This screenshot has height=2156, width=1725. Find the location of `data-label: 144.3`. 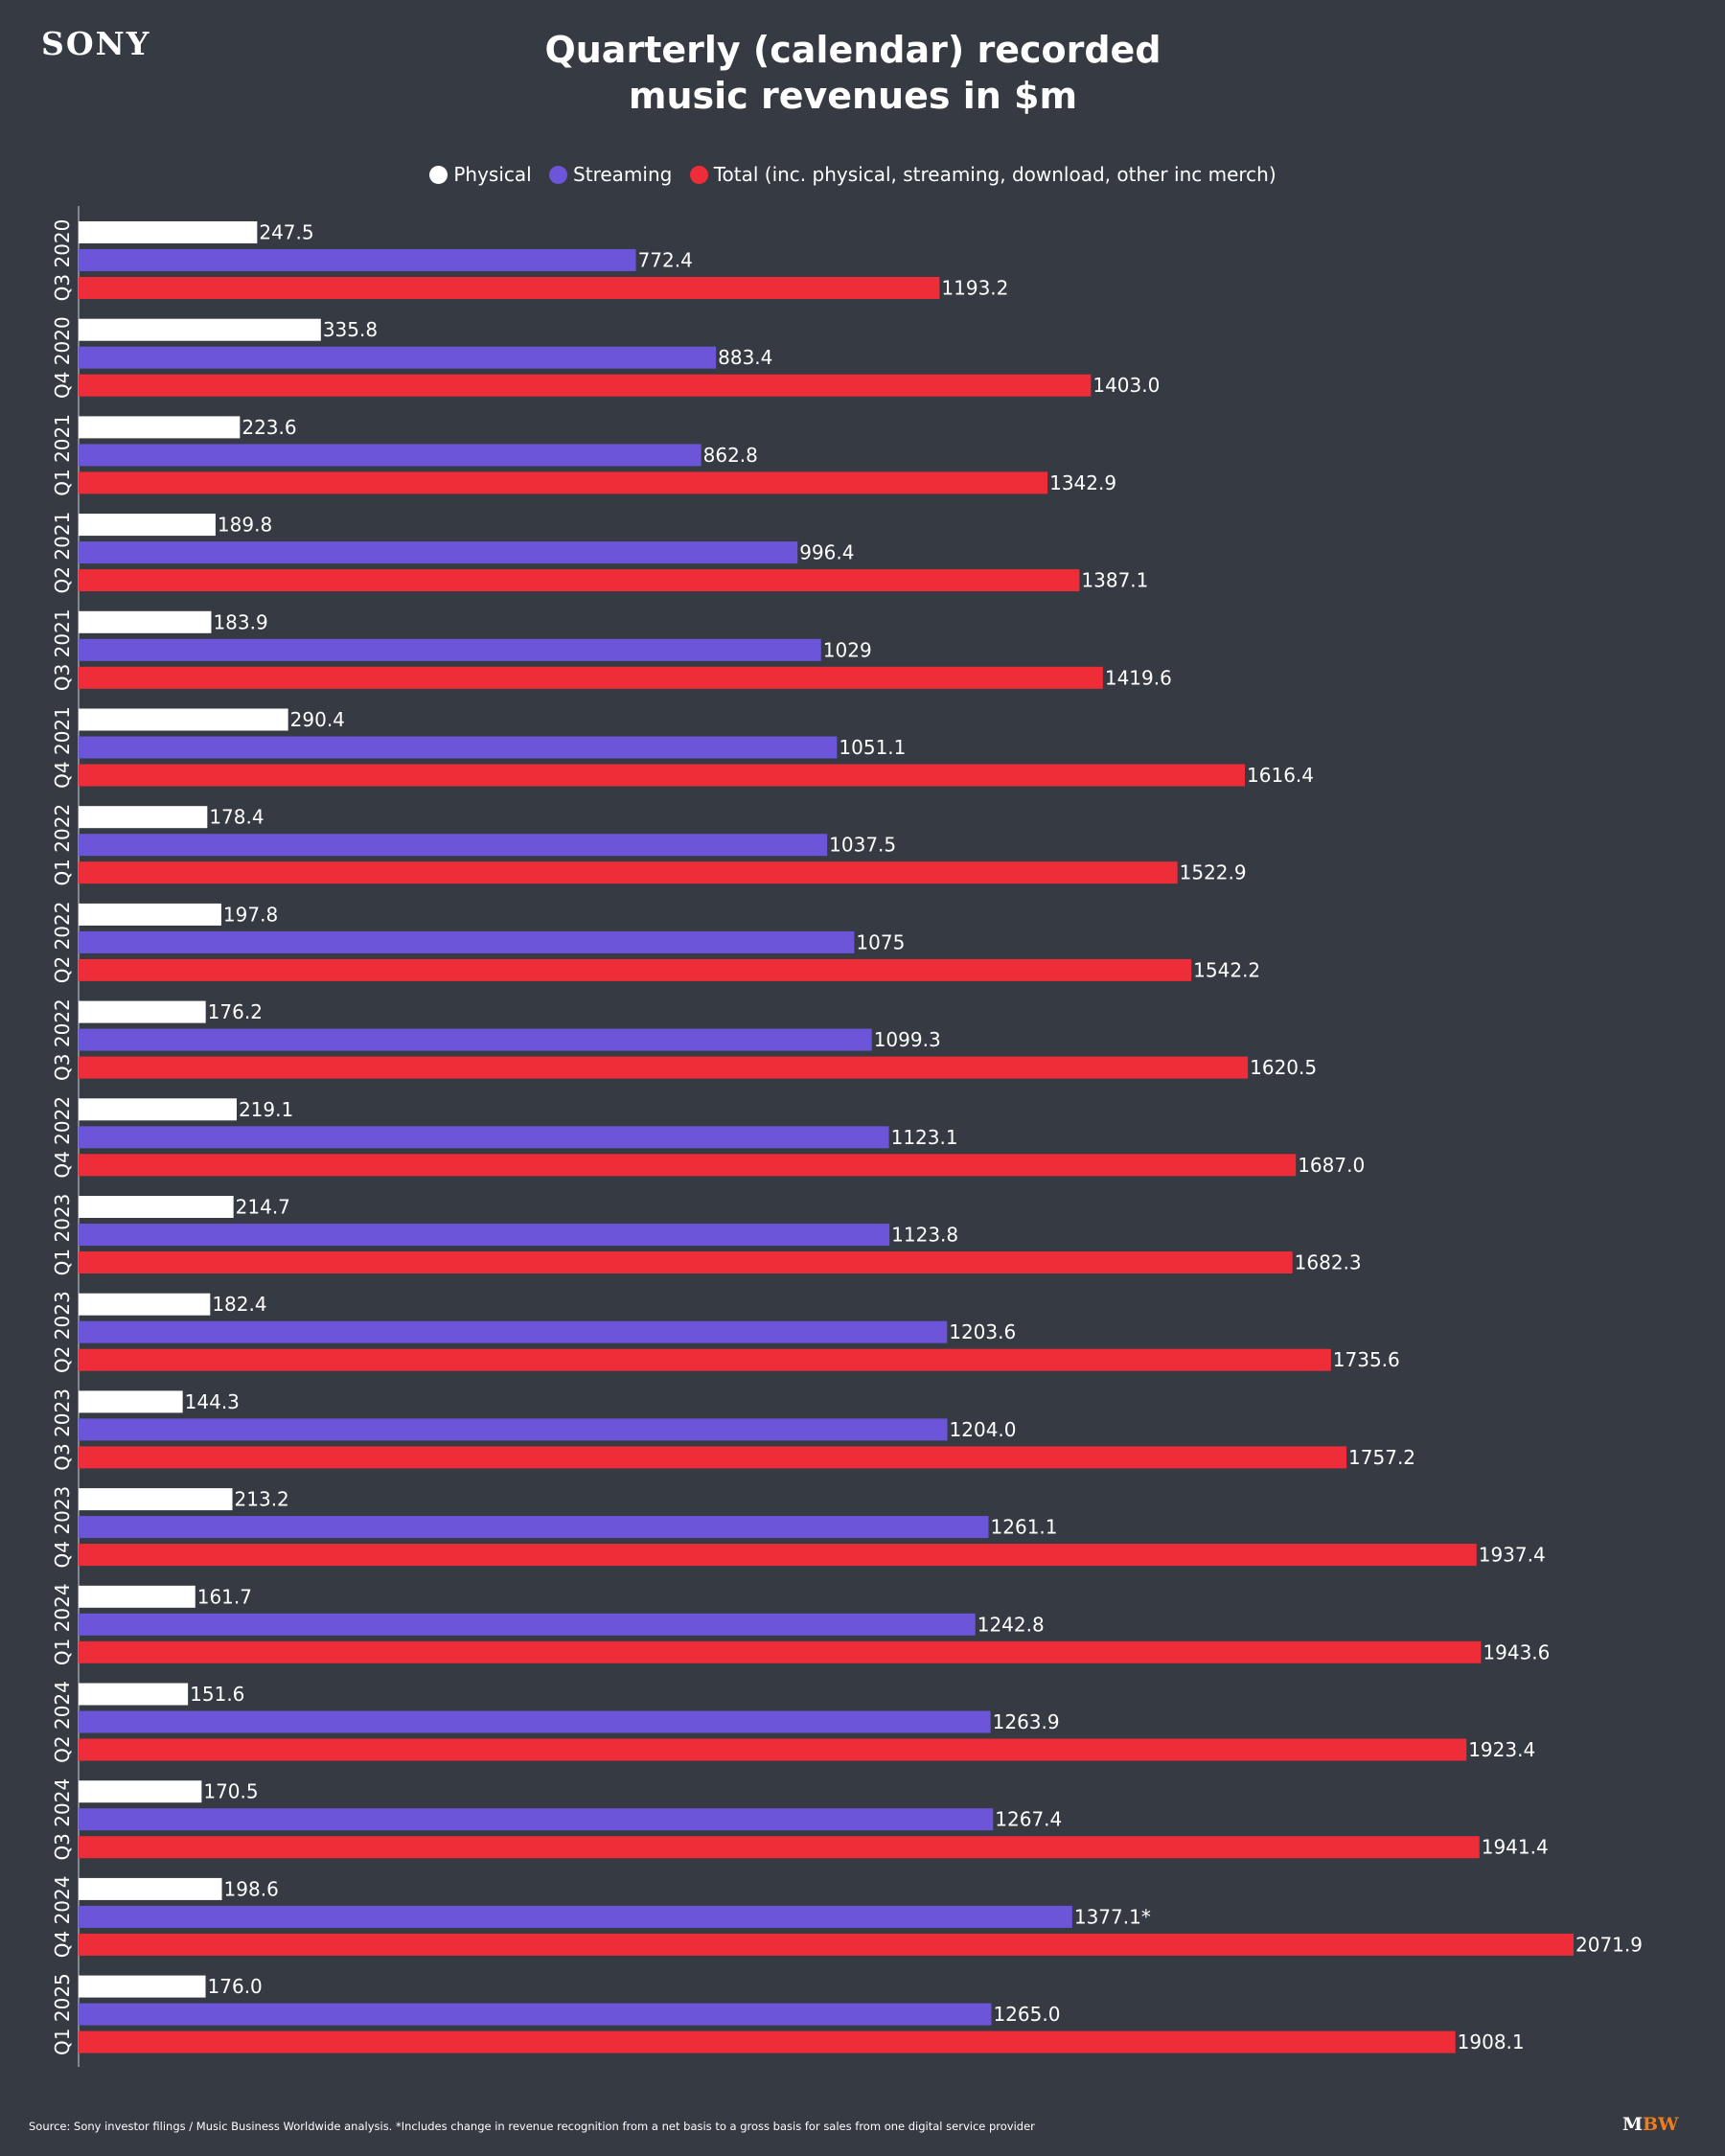

data-label: 144.3 is located at coordinates (212, 1401).